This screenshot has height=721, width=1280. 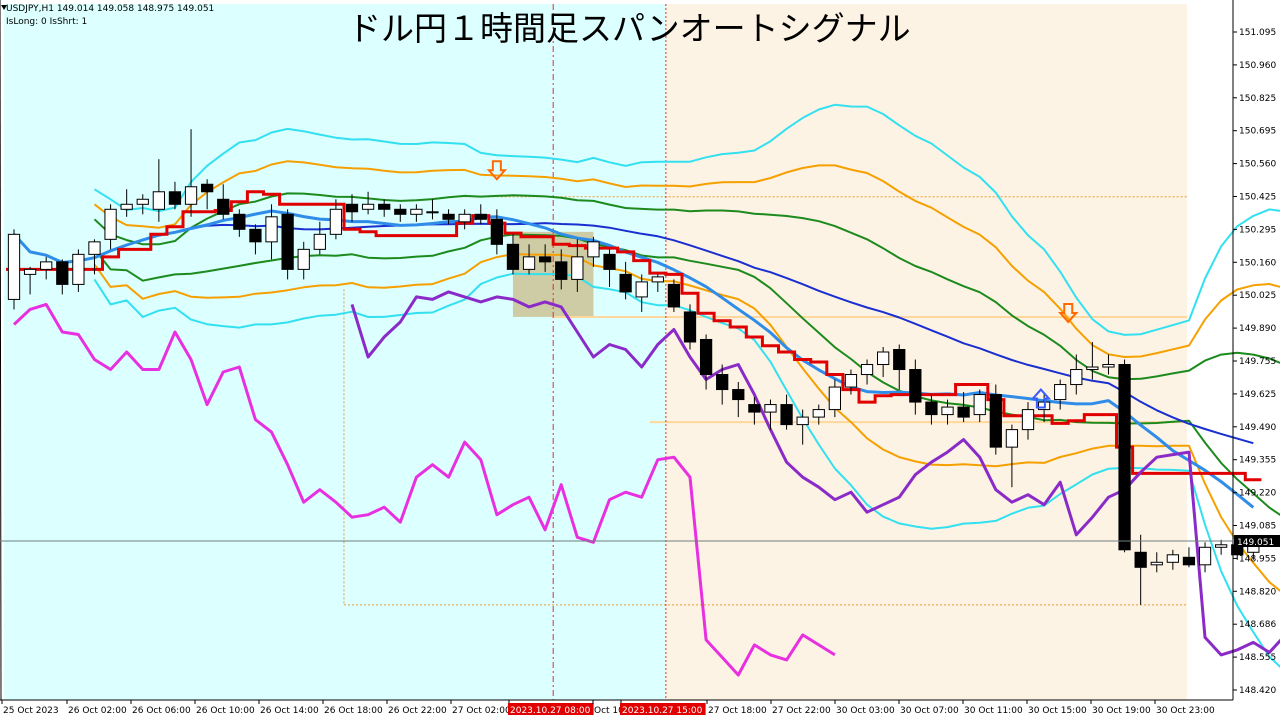 What do you see at coordinates (1255, 543) in the screenshot?
I see `current-price-label: 149.051` at bounding box center [1255, 543].